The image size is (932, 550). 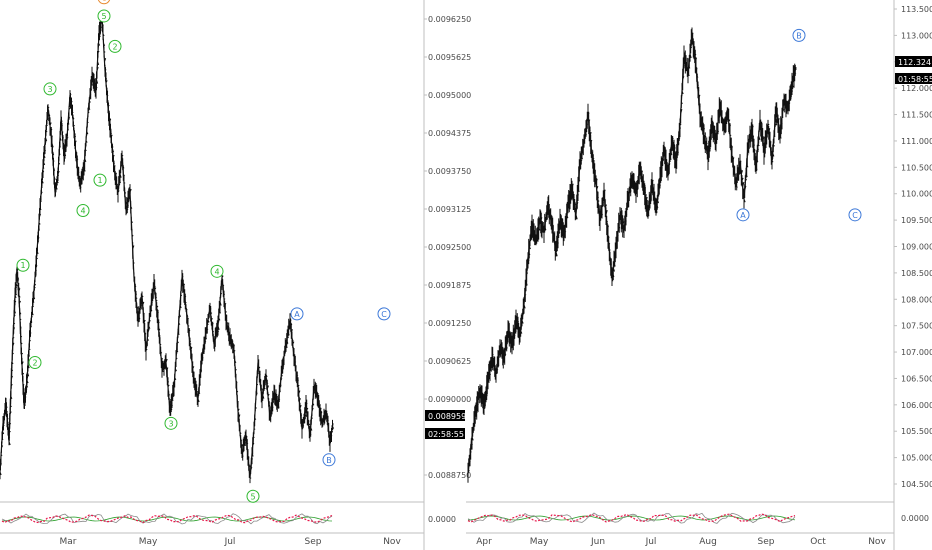 I want to click on wave-label-green: 1, so click(x=100, y=180).